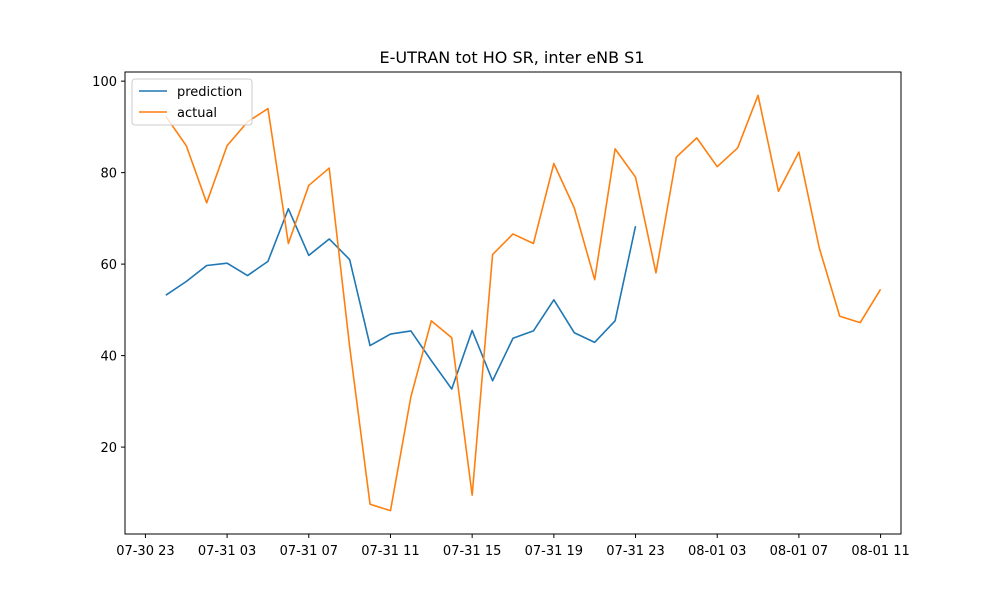 This screenshot has height=600, width=1000. What do you see at coordinates (108, 174) in the screenshot?
I see `y-tick-label: 80` at bounding box center [108, 174].